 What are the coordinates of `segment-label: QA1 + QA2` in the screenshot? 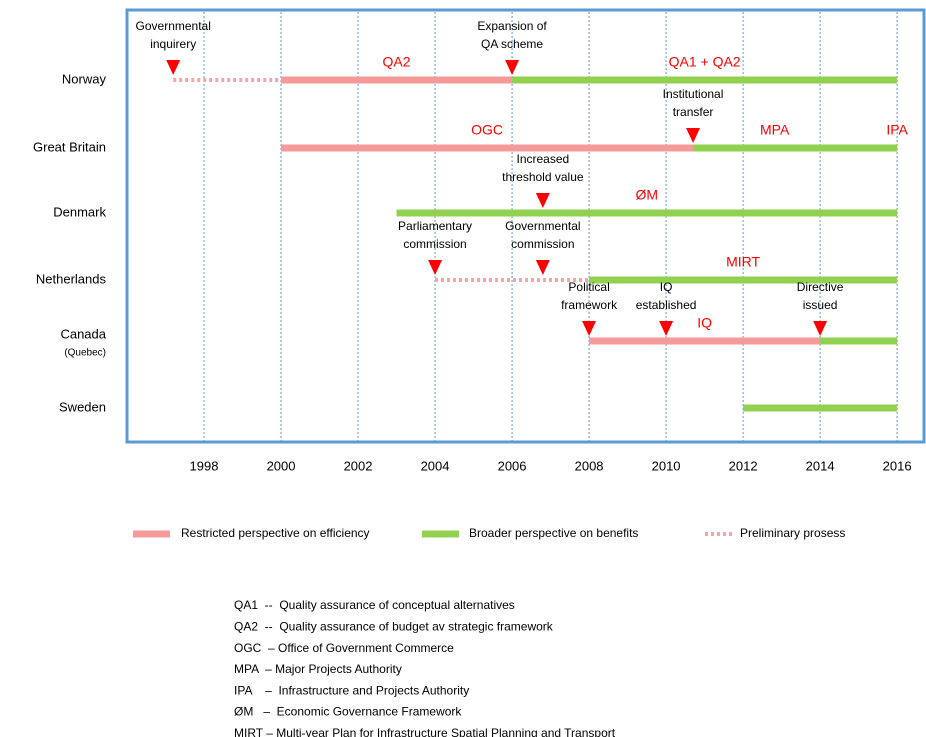 It's located at (705, 62).